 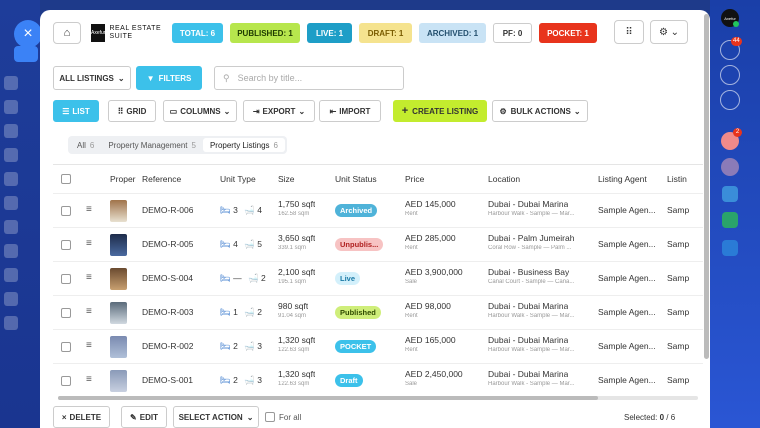 I want to click on stat-live: LIVE: 1, so click(x=329, y=33).